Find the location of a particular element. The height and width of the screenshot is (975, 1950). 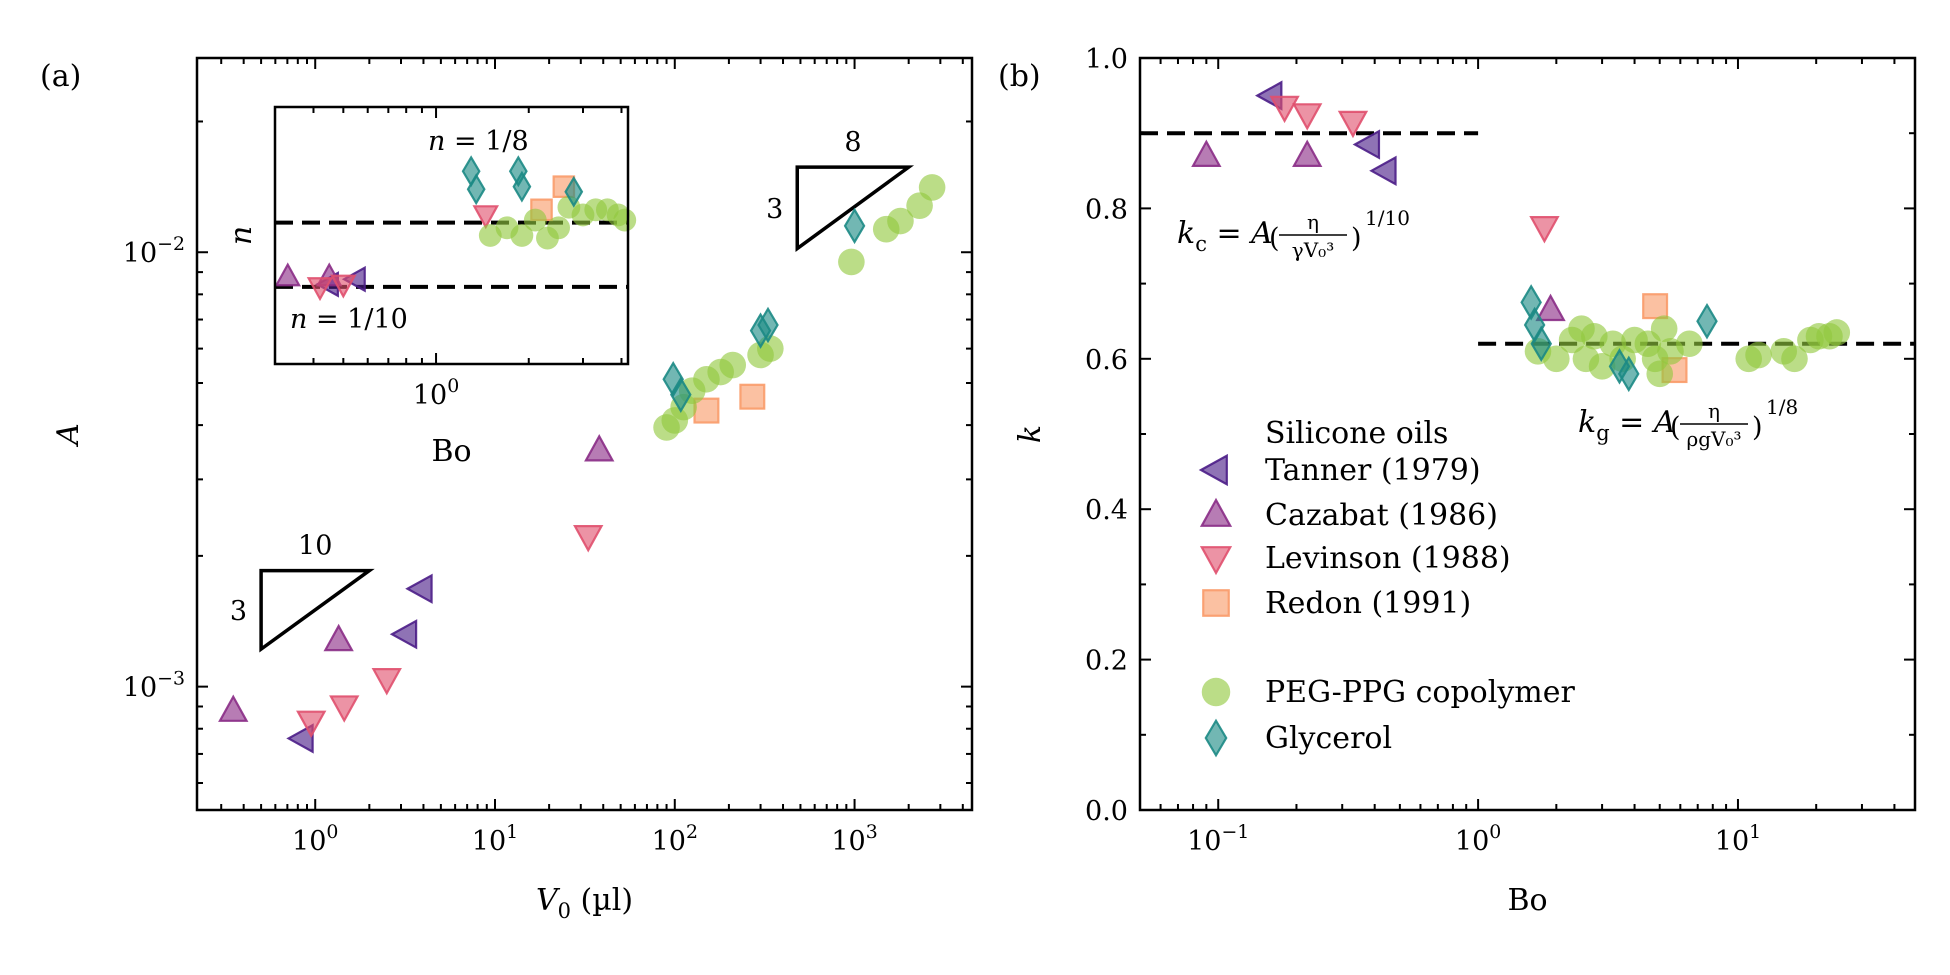

inset-background is located at coordinates (451, 235).